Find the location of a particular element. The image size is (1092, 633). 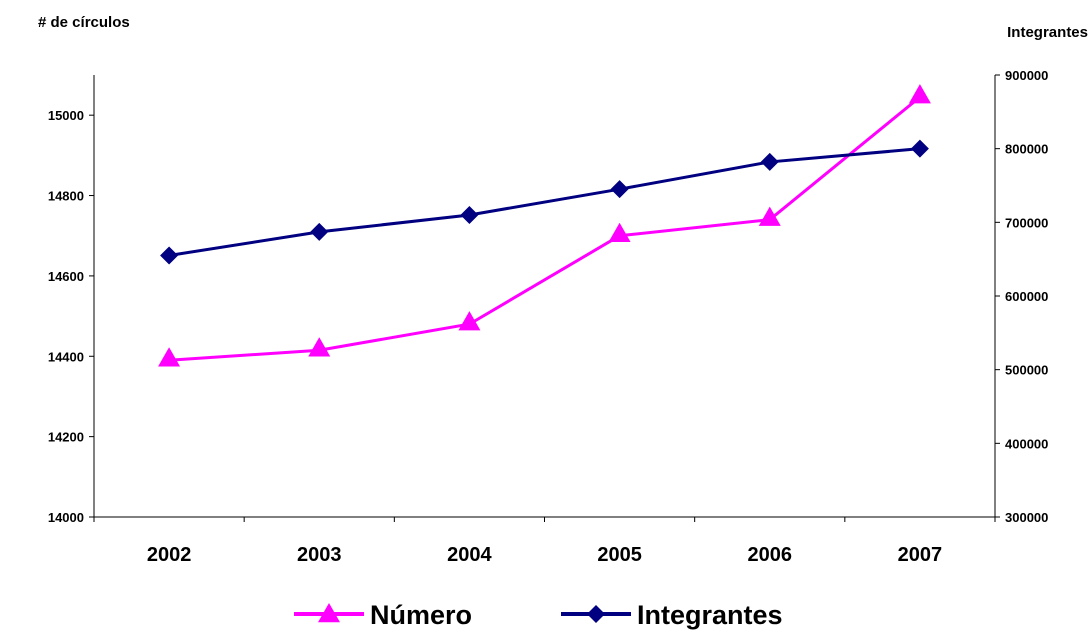

left-tick-label: 15000 is located at coordinates (66, 115).